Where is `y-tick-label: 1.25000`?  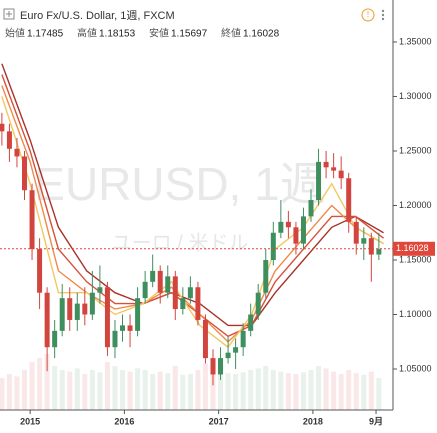
y-tick-label: 1.25000 is located at coordinates (415, 150).